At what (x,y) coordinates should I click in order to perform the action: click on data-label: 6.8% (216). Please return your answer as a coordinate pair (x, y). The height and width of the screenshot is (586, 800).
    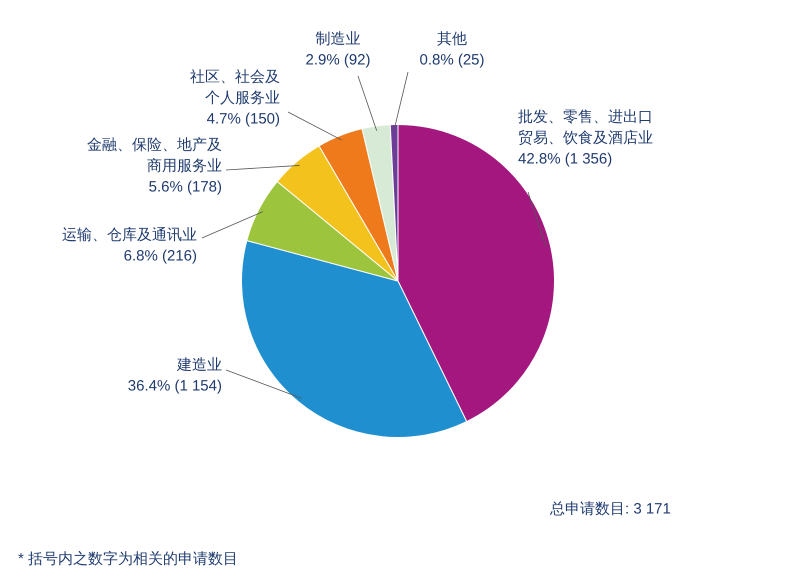
    Looking at the image, I should click on (161, 256).